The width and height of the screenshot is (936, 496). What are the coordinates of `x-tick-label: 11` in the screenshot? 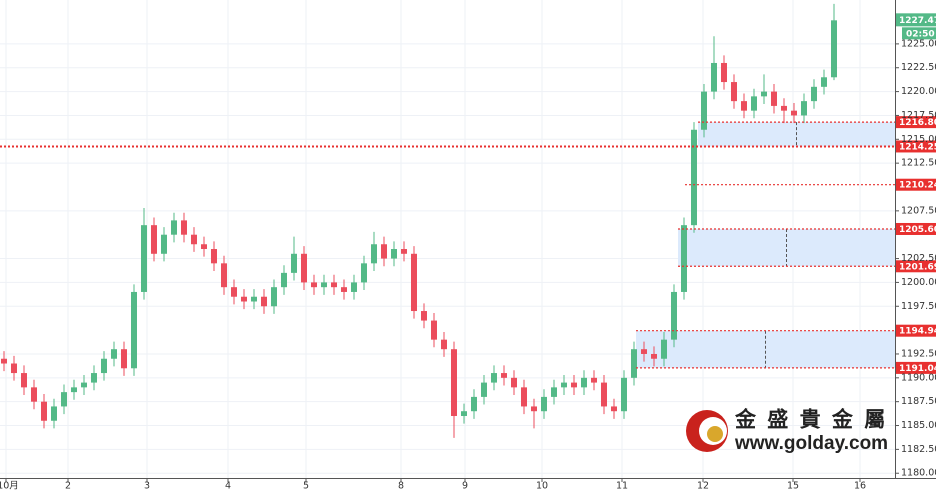 It's located at (622, 486).